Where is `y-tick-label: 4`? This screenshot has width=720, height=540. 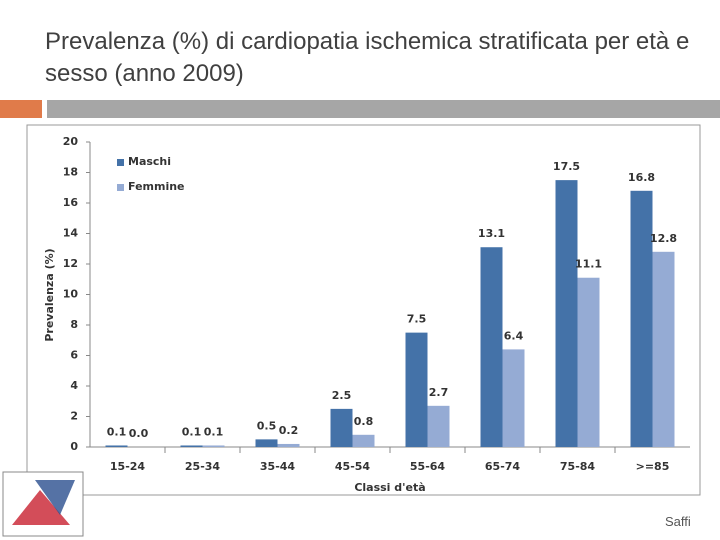
y-tick-label: 4 is located at coordinates (74, 385).